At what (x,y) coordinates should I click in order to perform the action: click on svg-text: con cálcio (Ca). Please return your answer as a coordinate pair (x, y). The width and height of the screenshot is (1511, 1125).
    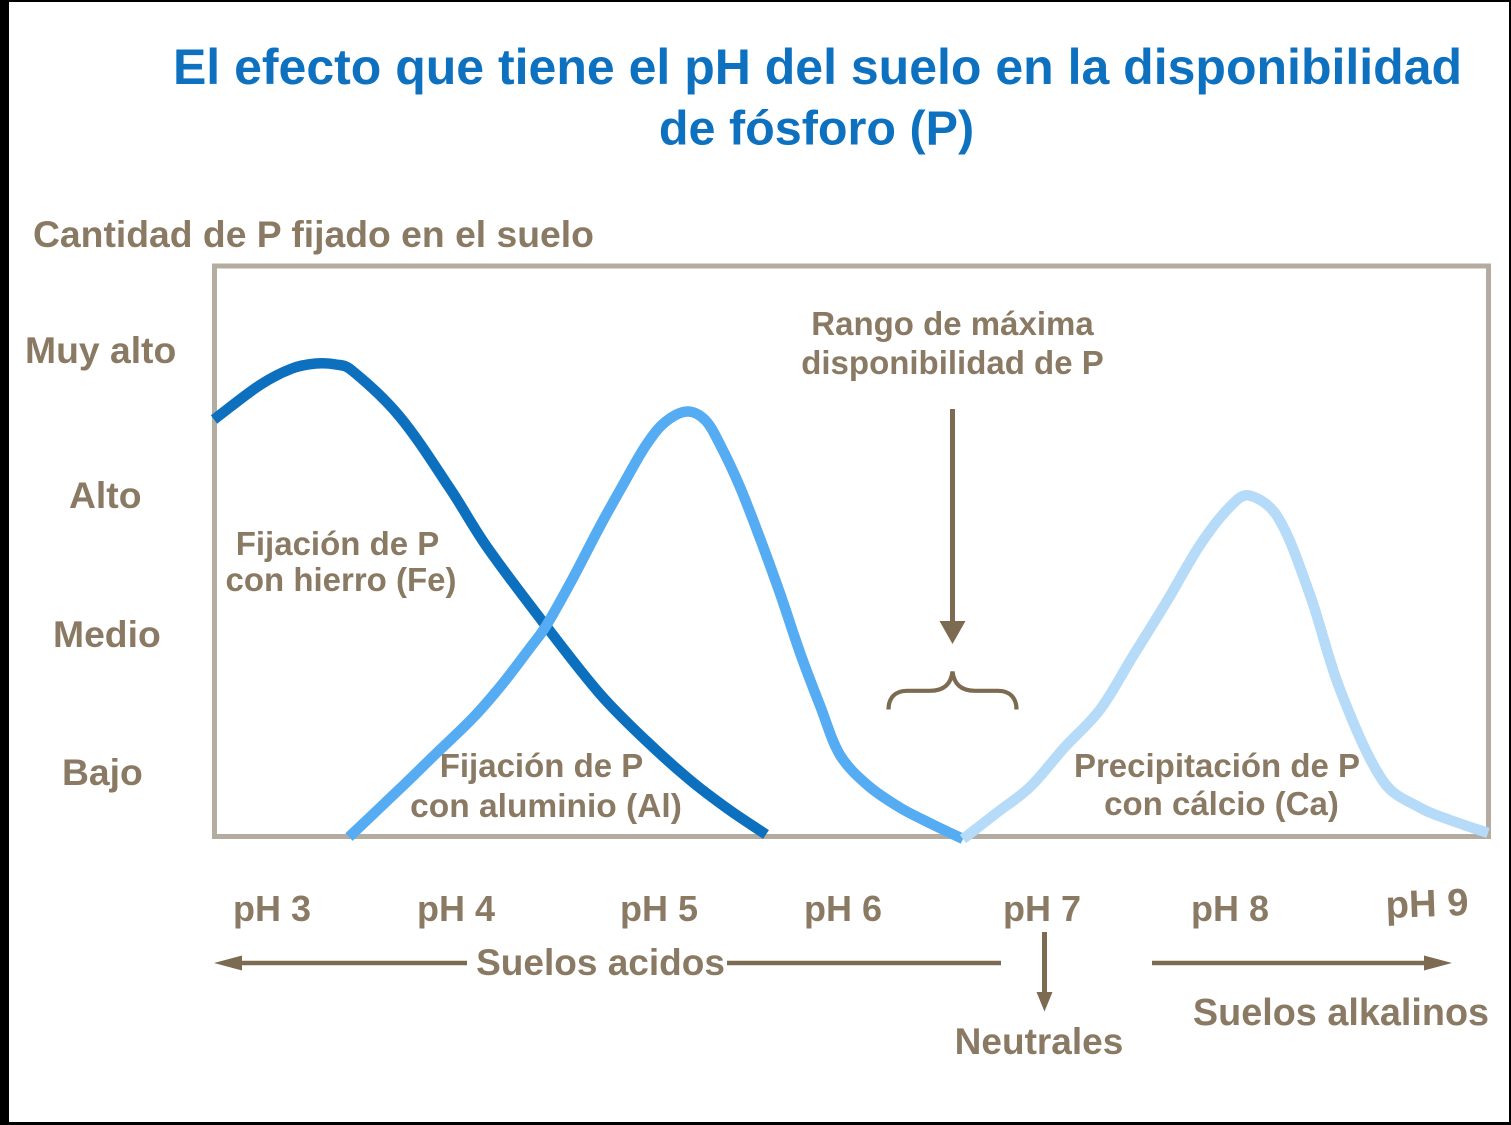
    Looking at the image, I should click on (1221, 803).